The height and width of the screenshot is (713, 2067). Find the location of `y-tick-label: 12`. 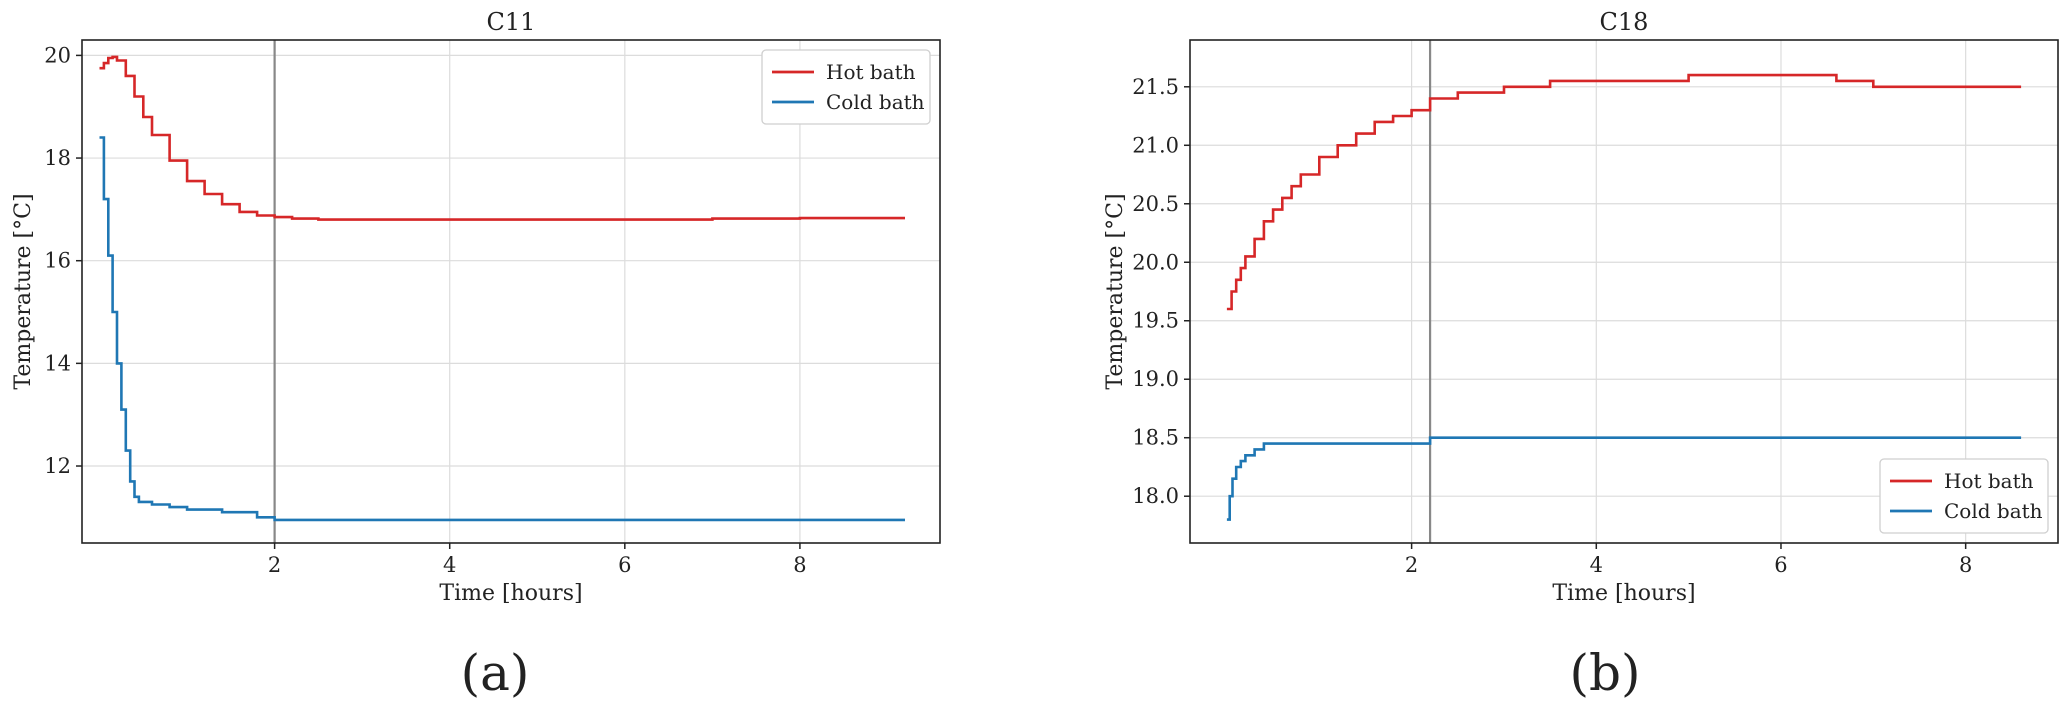

y-tick-label: 12 is located at coordinates (57, 466).